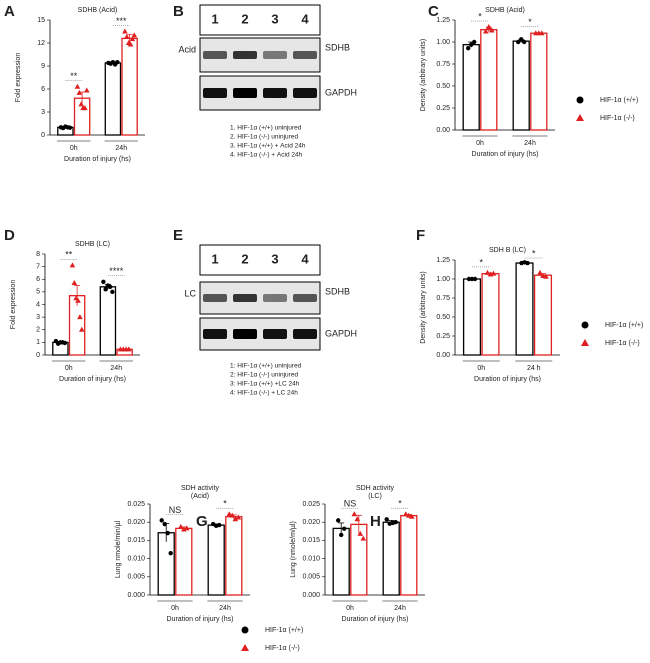 The width and height of the screenshot is (650, 663). Describe the element at coordinates (443, 20) in the screenshot. I see `y-tick-label: 1.25` at that location.